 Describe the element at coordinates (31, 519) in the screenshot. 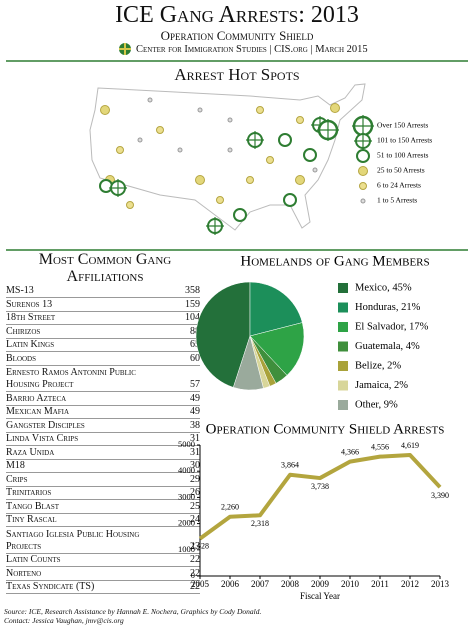

I see `gang: Tiny Rascal` at that location.